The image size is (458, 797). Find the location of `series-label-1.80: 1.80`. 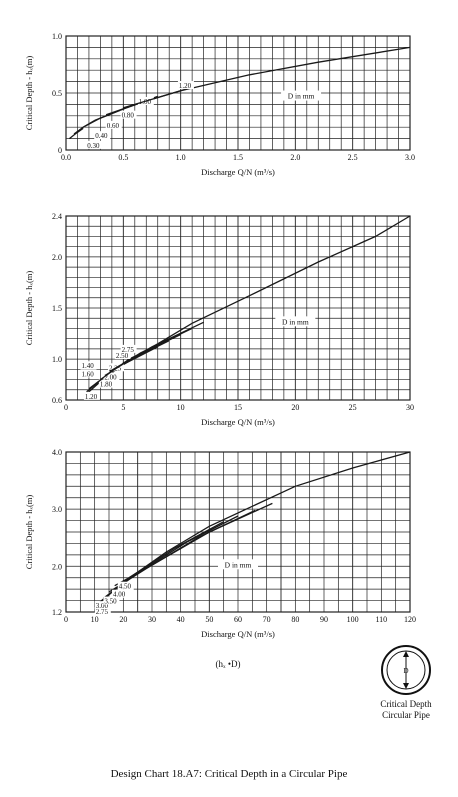

series-label-1.80: 1.80 is located at coordinates (106, 385).